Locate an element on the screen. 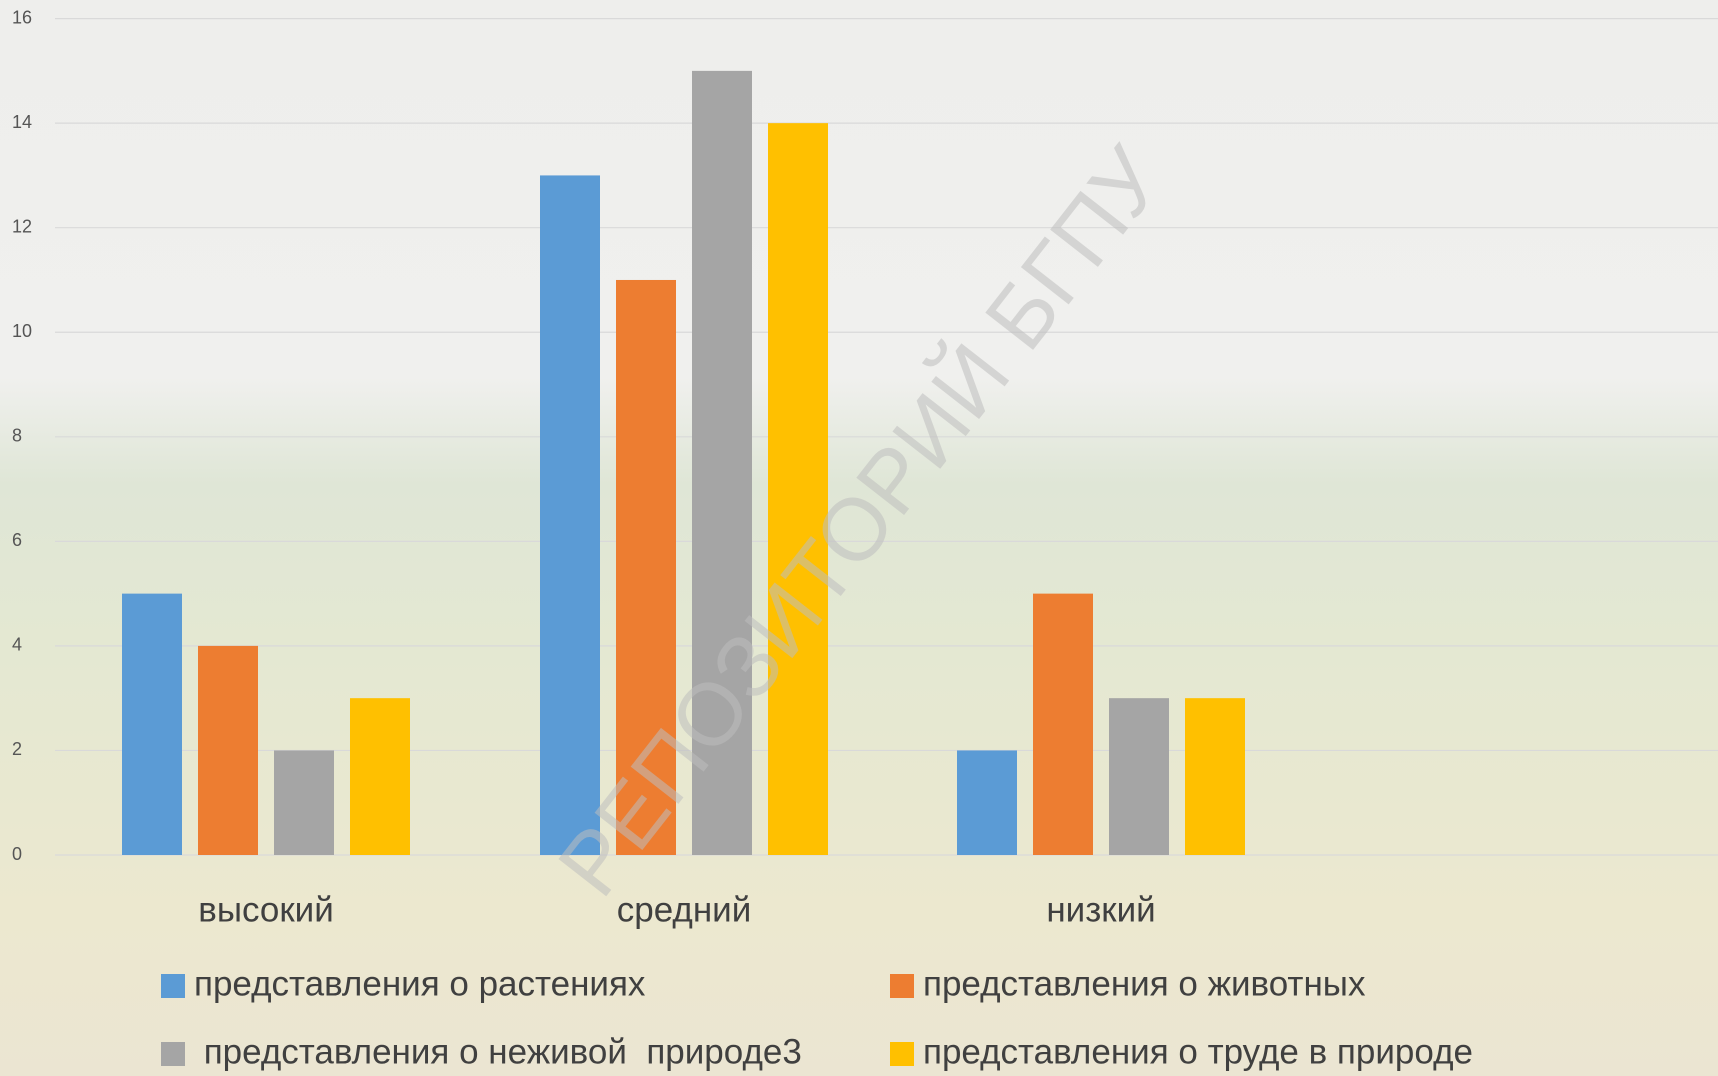 Image resolution: width=1718 pixels, height=1076 pixels. y-tick-label: 8 is located at coordinates (17, 436).